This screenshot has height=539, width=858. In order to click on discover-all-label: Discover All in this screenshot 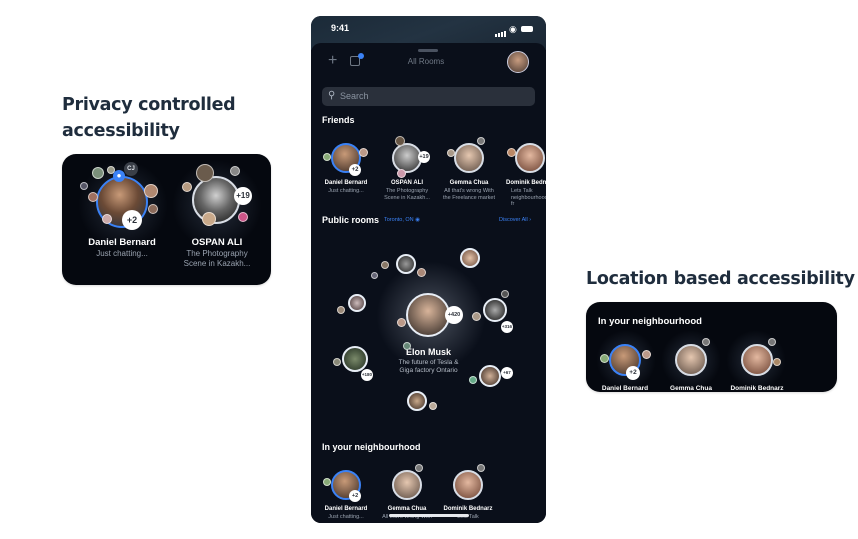, I will do `click(513, 220)`.